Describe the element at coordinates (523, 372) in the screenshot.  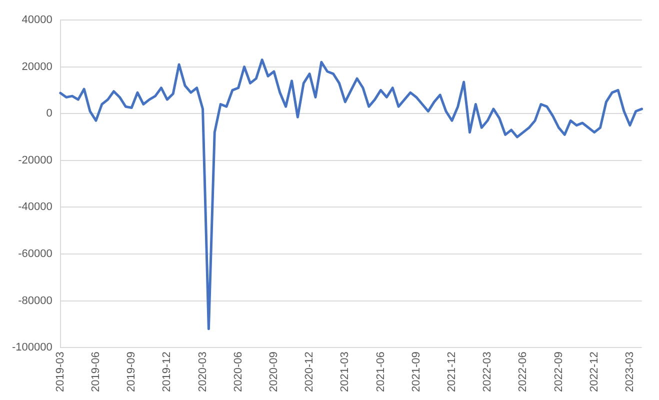
I see `x-tick-label: 2022-06` at that location.